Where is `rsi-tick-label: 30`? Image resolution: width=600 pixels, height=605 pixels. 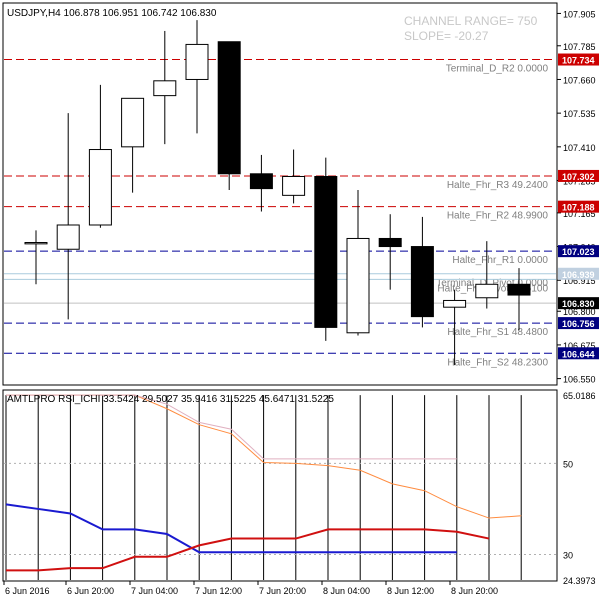
rsi-tick-label: 30 is located at coordinates (568, 555).